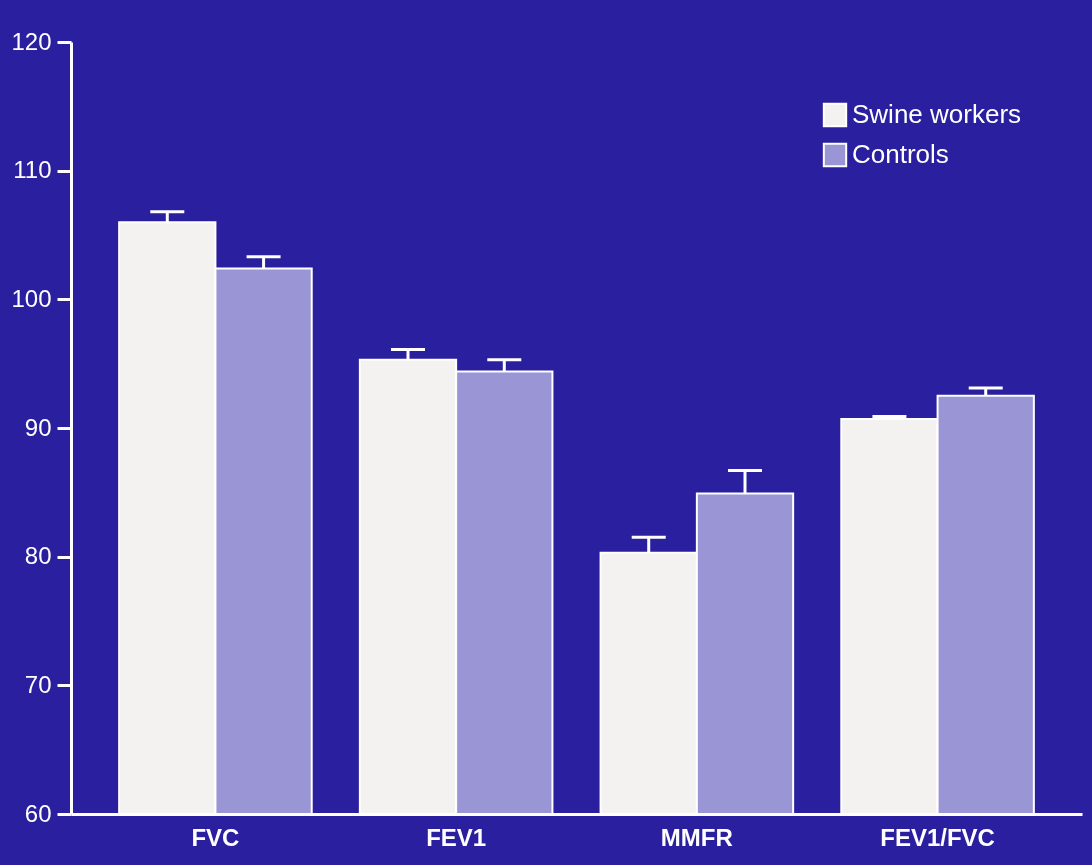  What do you see at coordinates (31, 298) in the screenshot?
I see `y-tick-label: 100` at bounding box center [31, 298].